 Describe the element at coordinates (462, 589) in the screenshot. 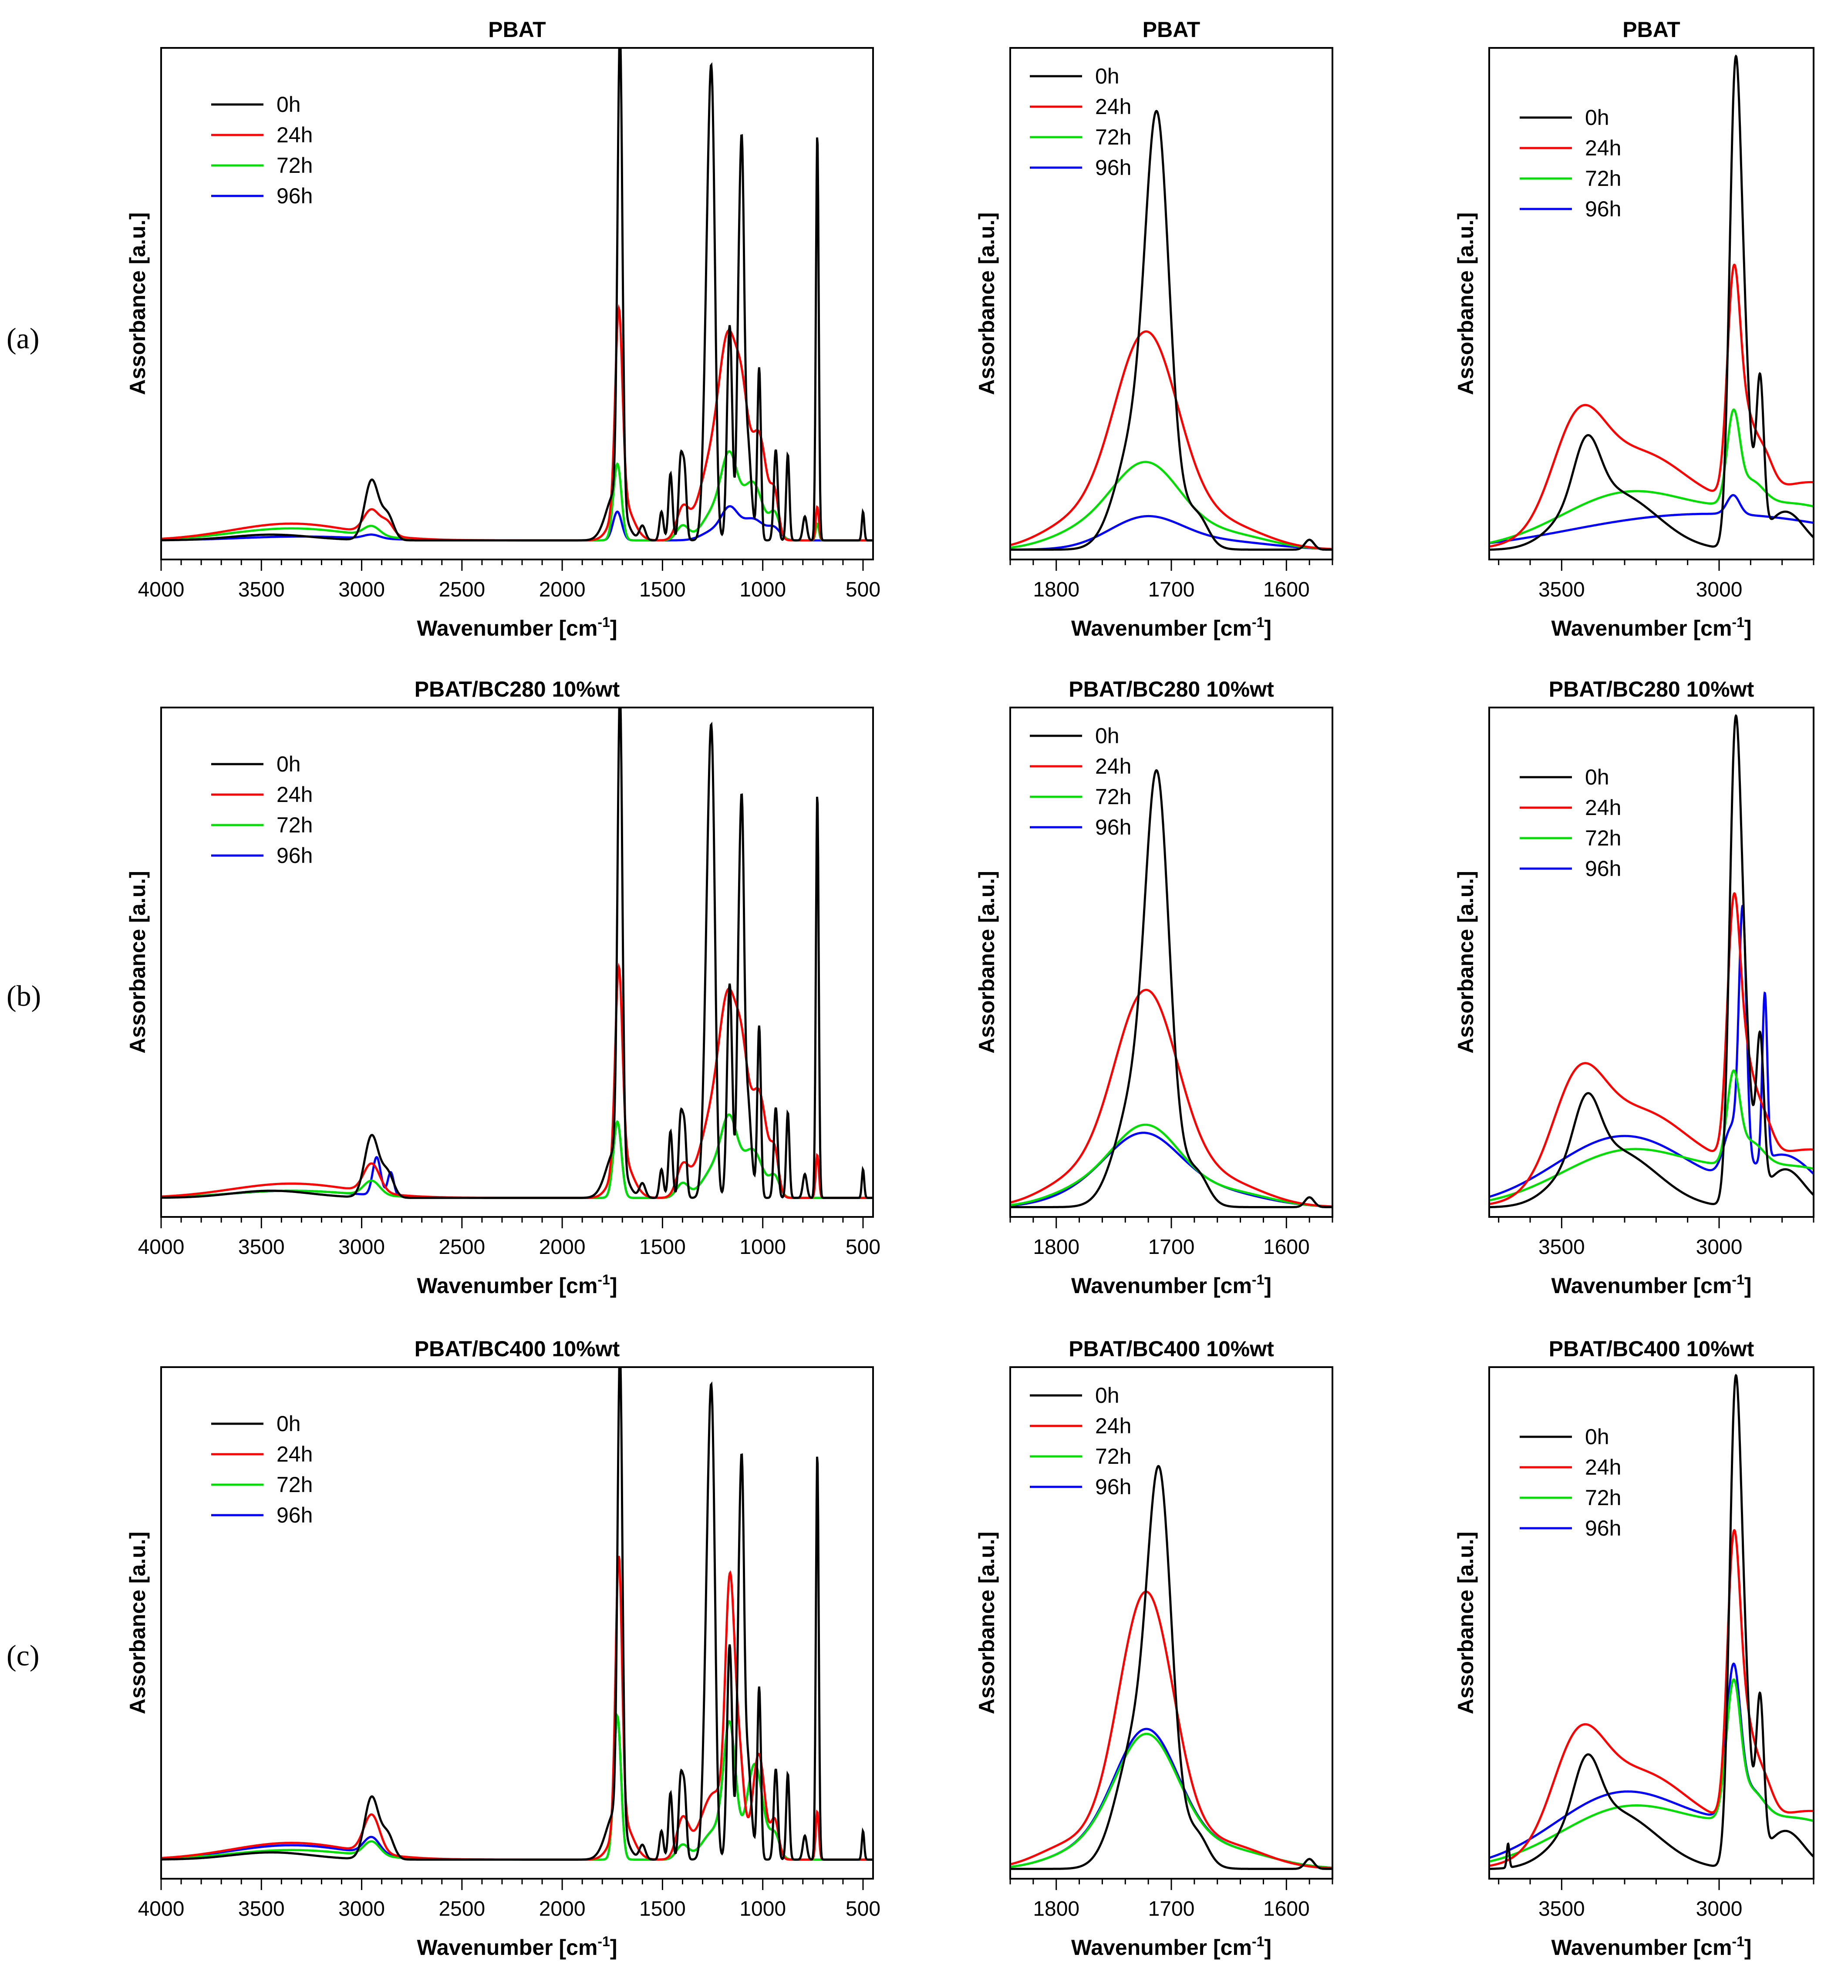

I see `x-tick-label: 2500` at that location.